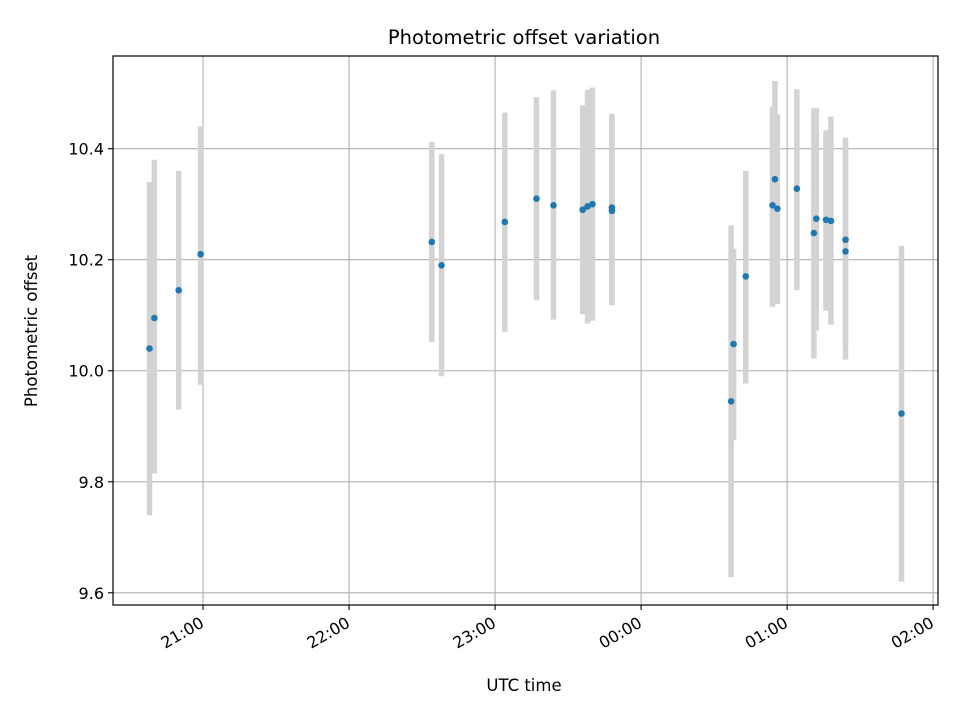  What do you see at coordinates (86, 149) in the screenshot?
I see `y-tick-label: 10.4` at bounding box center [86, 149].